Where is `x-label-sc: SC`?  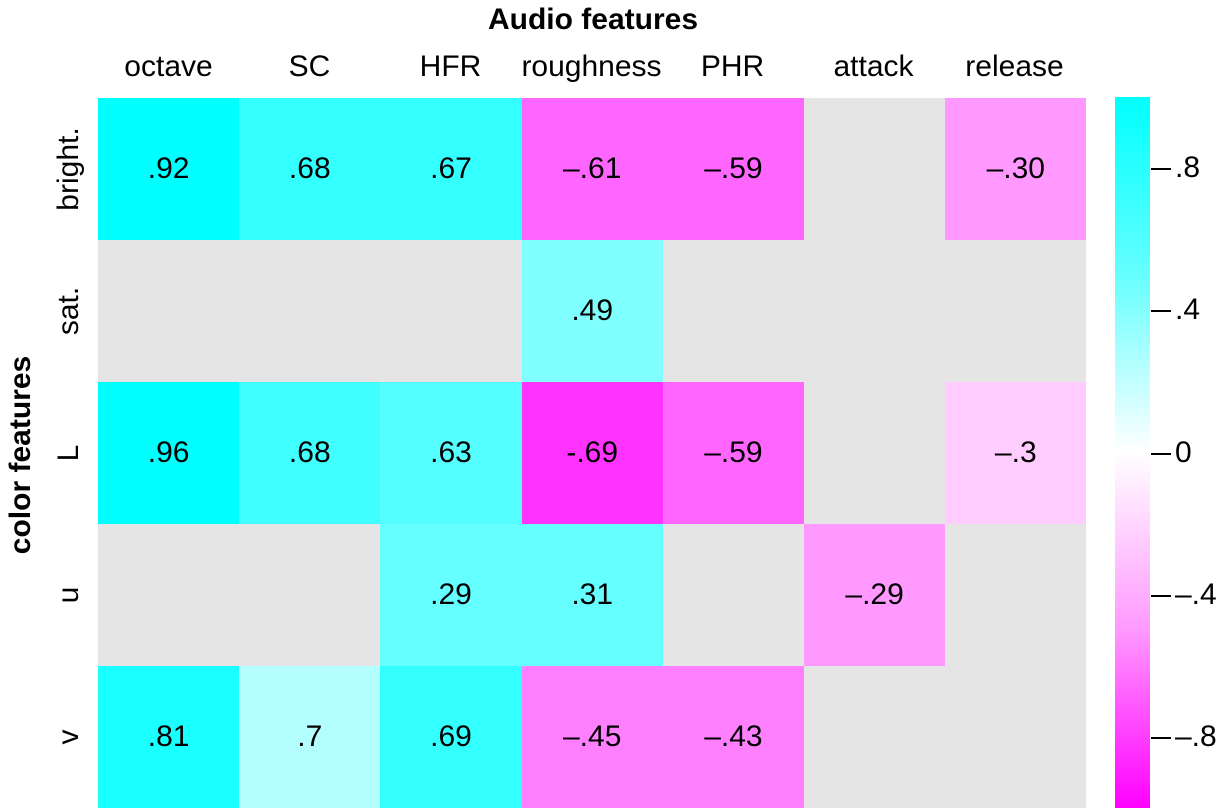 x-label-sc: SC is located at coordinates (309, 66).